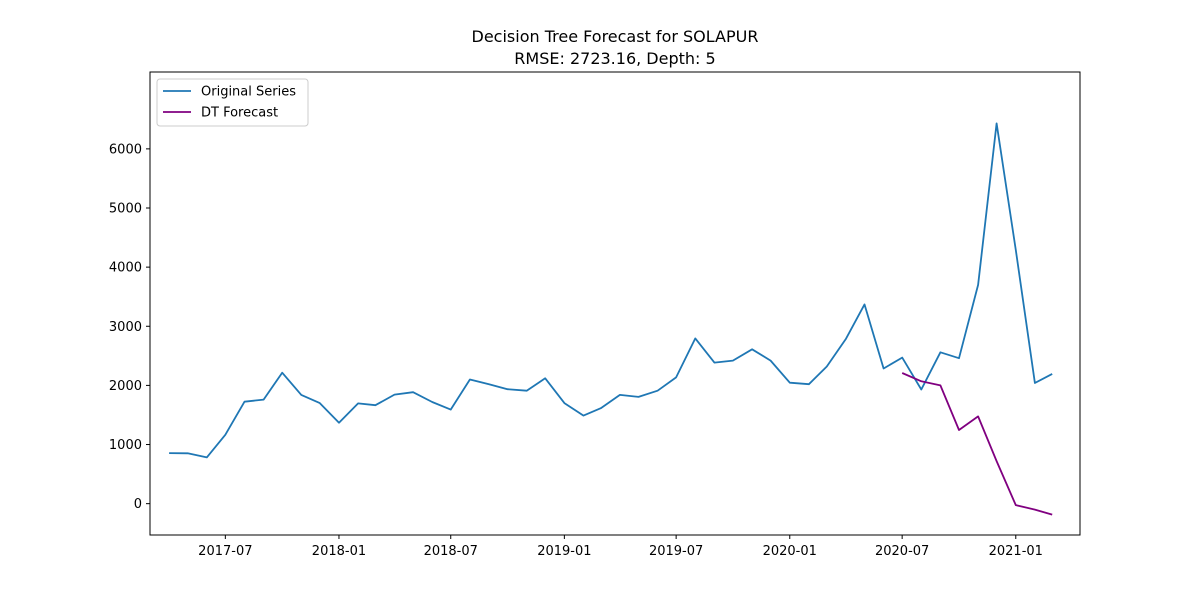 This screenshot has height=600, width=1200. Describe the element at coordinates (125, 445) in the screenshot. I see `y-tick-label: 1000` at that location.